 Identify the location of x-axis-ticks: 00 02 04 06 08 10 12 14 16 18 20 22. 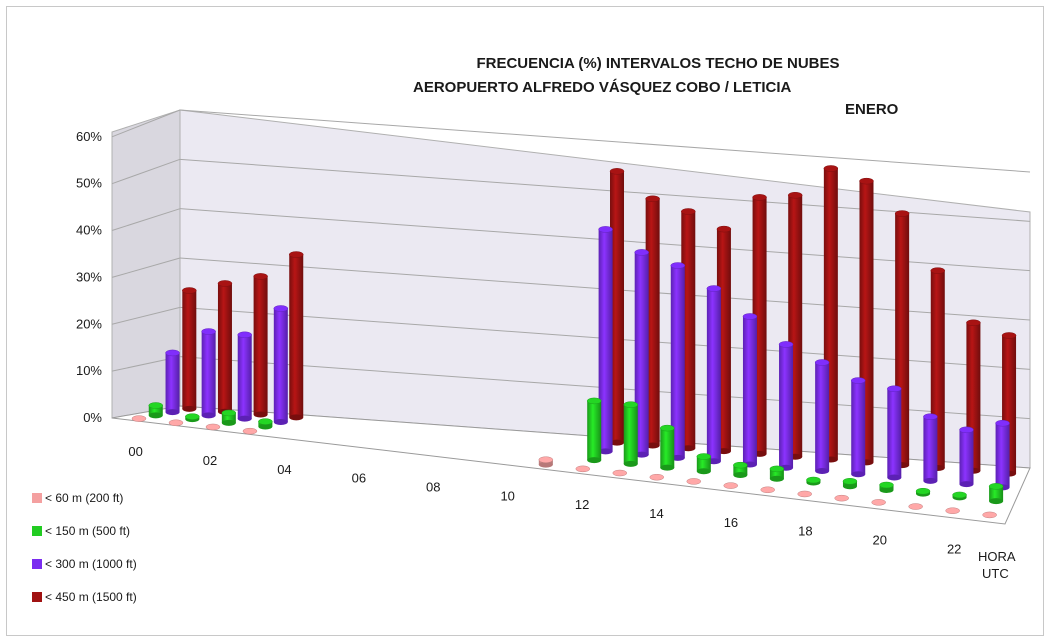
(544, 500).